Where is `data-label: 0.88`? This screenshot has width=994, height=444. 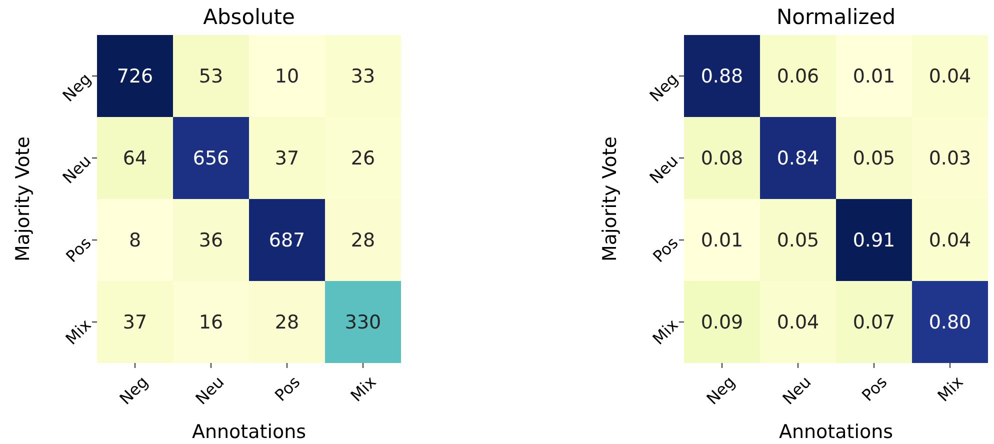 data-label: 0.88 is located at coordinates (722, 77).